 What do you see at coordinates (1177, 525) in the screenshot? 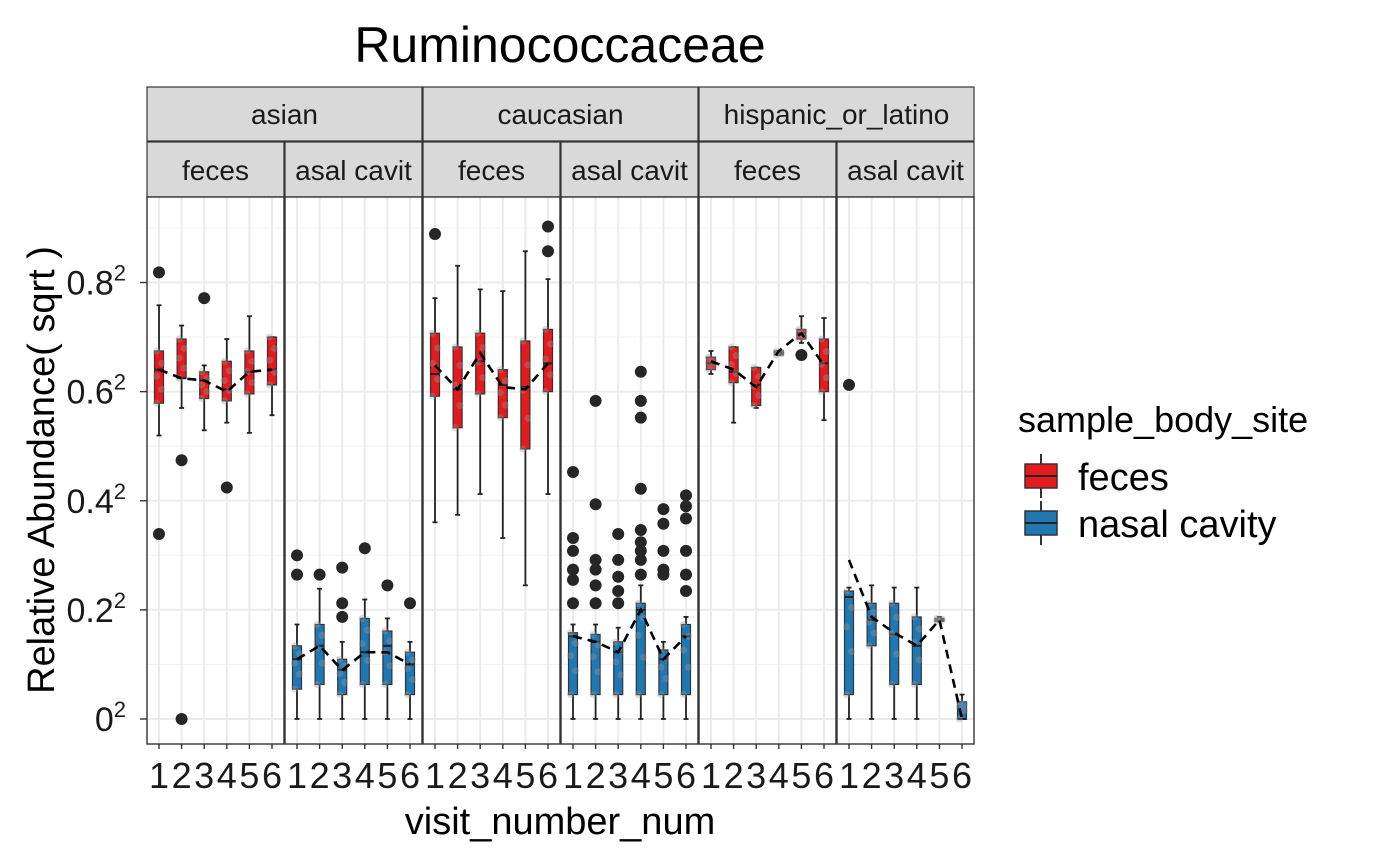
I see `legend-item-label: nasal cavity` at bounding box center [1177, 525].